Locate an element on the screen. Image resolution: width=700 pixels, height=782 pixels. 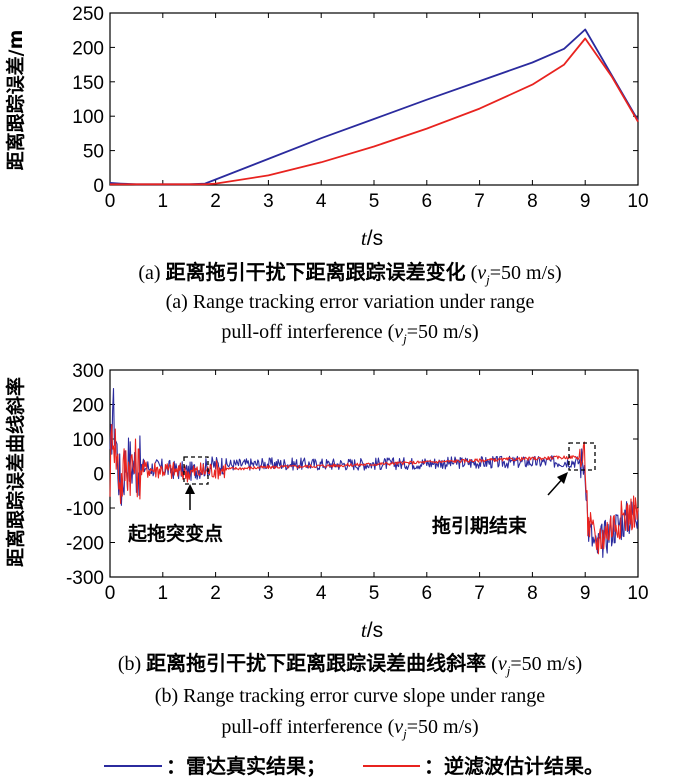
chart-b-ylabel: 距离跟踪误差曲线斜率 is located at coordinates (15, 472).